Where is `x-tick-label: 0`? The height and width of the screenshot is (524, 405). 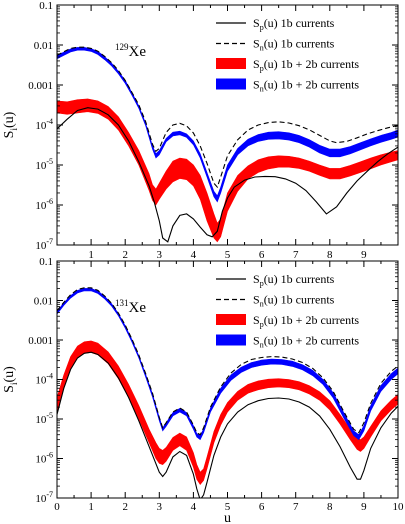 x-tick-label: 0 is located at coordinates (57, 507).